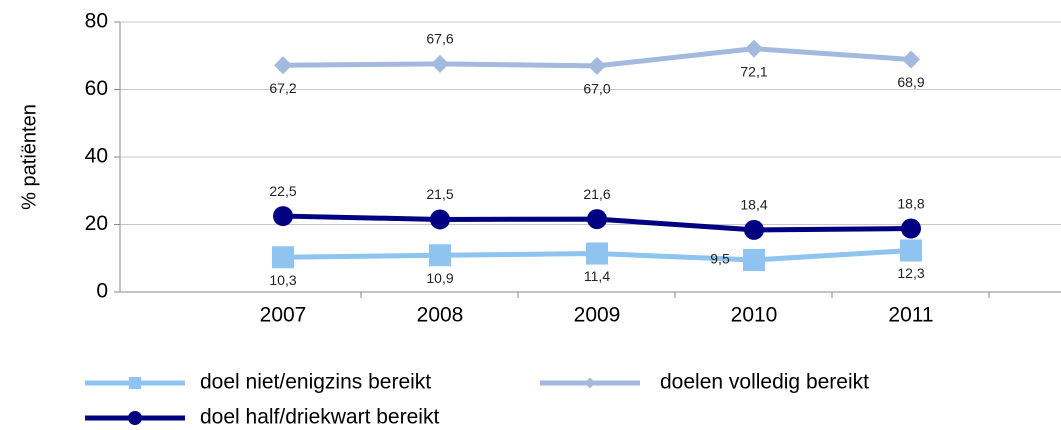  I want to click on data-label: 68,9, so click(910, 82).